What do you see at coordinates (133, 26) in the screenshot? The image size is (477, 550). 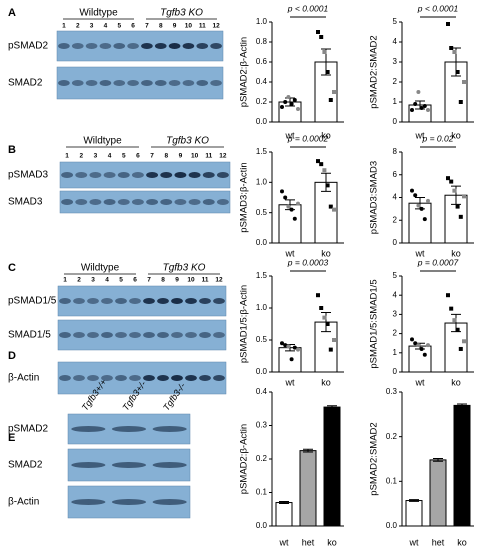 I see `lane-label: 6` at bounding box center [133, 26].